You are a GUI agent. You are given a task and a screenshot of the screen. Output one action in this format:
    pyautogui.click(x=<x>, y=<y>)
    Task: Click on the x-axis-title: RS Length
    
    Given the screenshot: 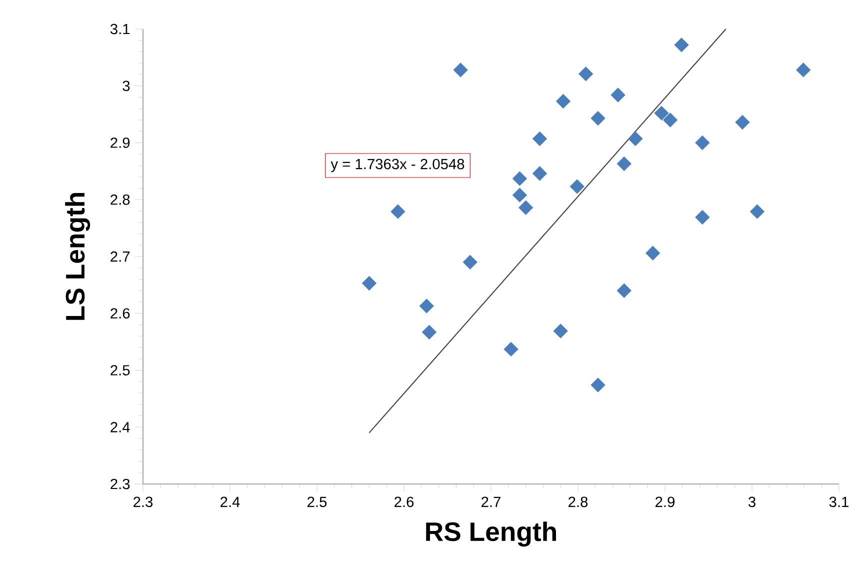 What is the action you would take?
    pyautogui.click(x=491, y=534)
    